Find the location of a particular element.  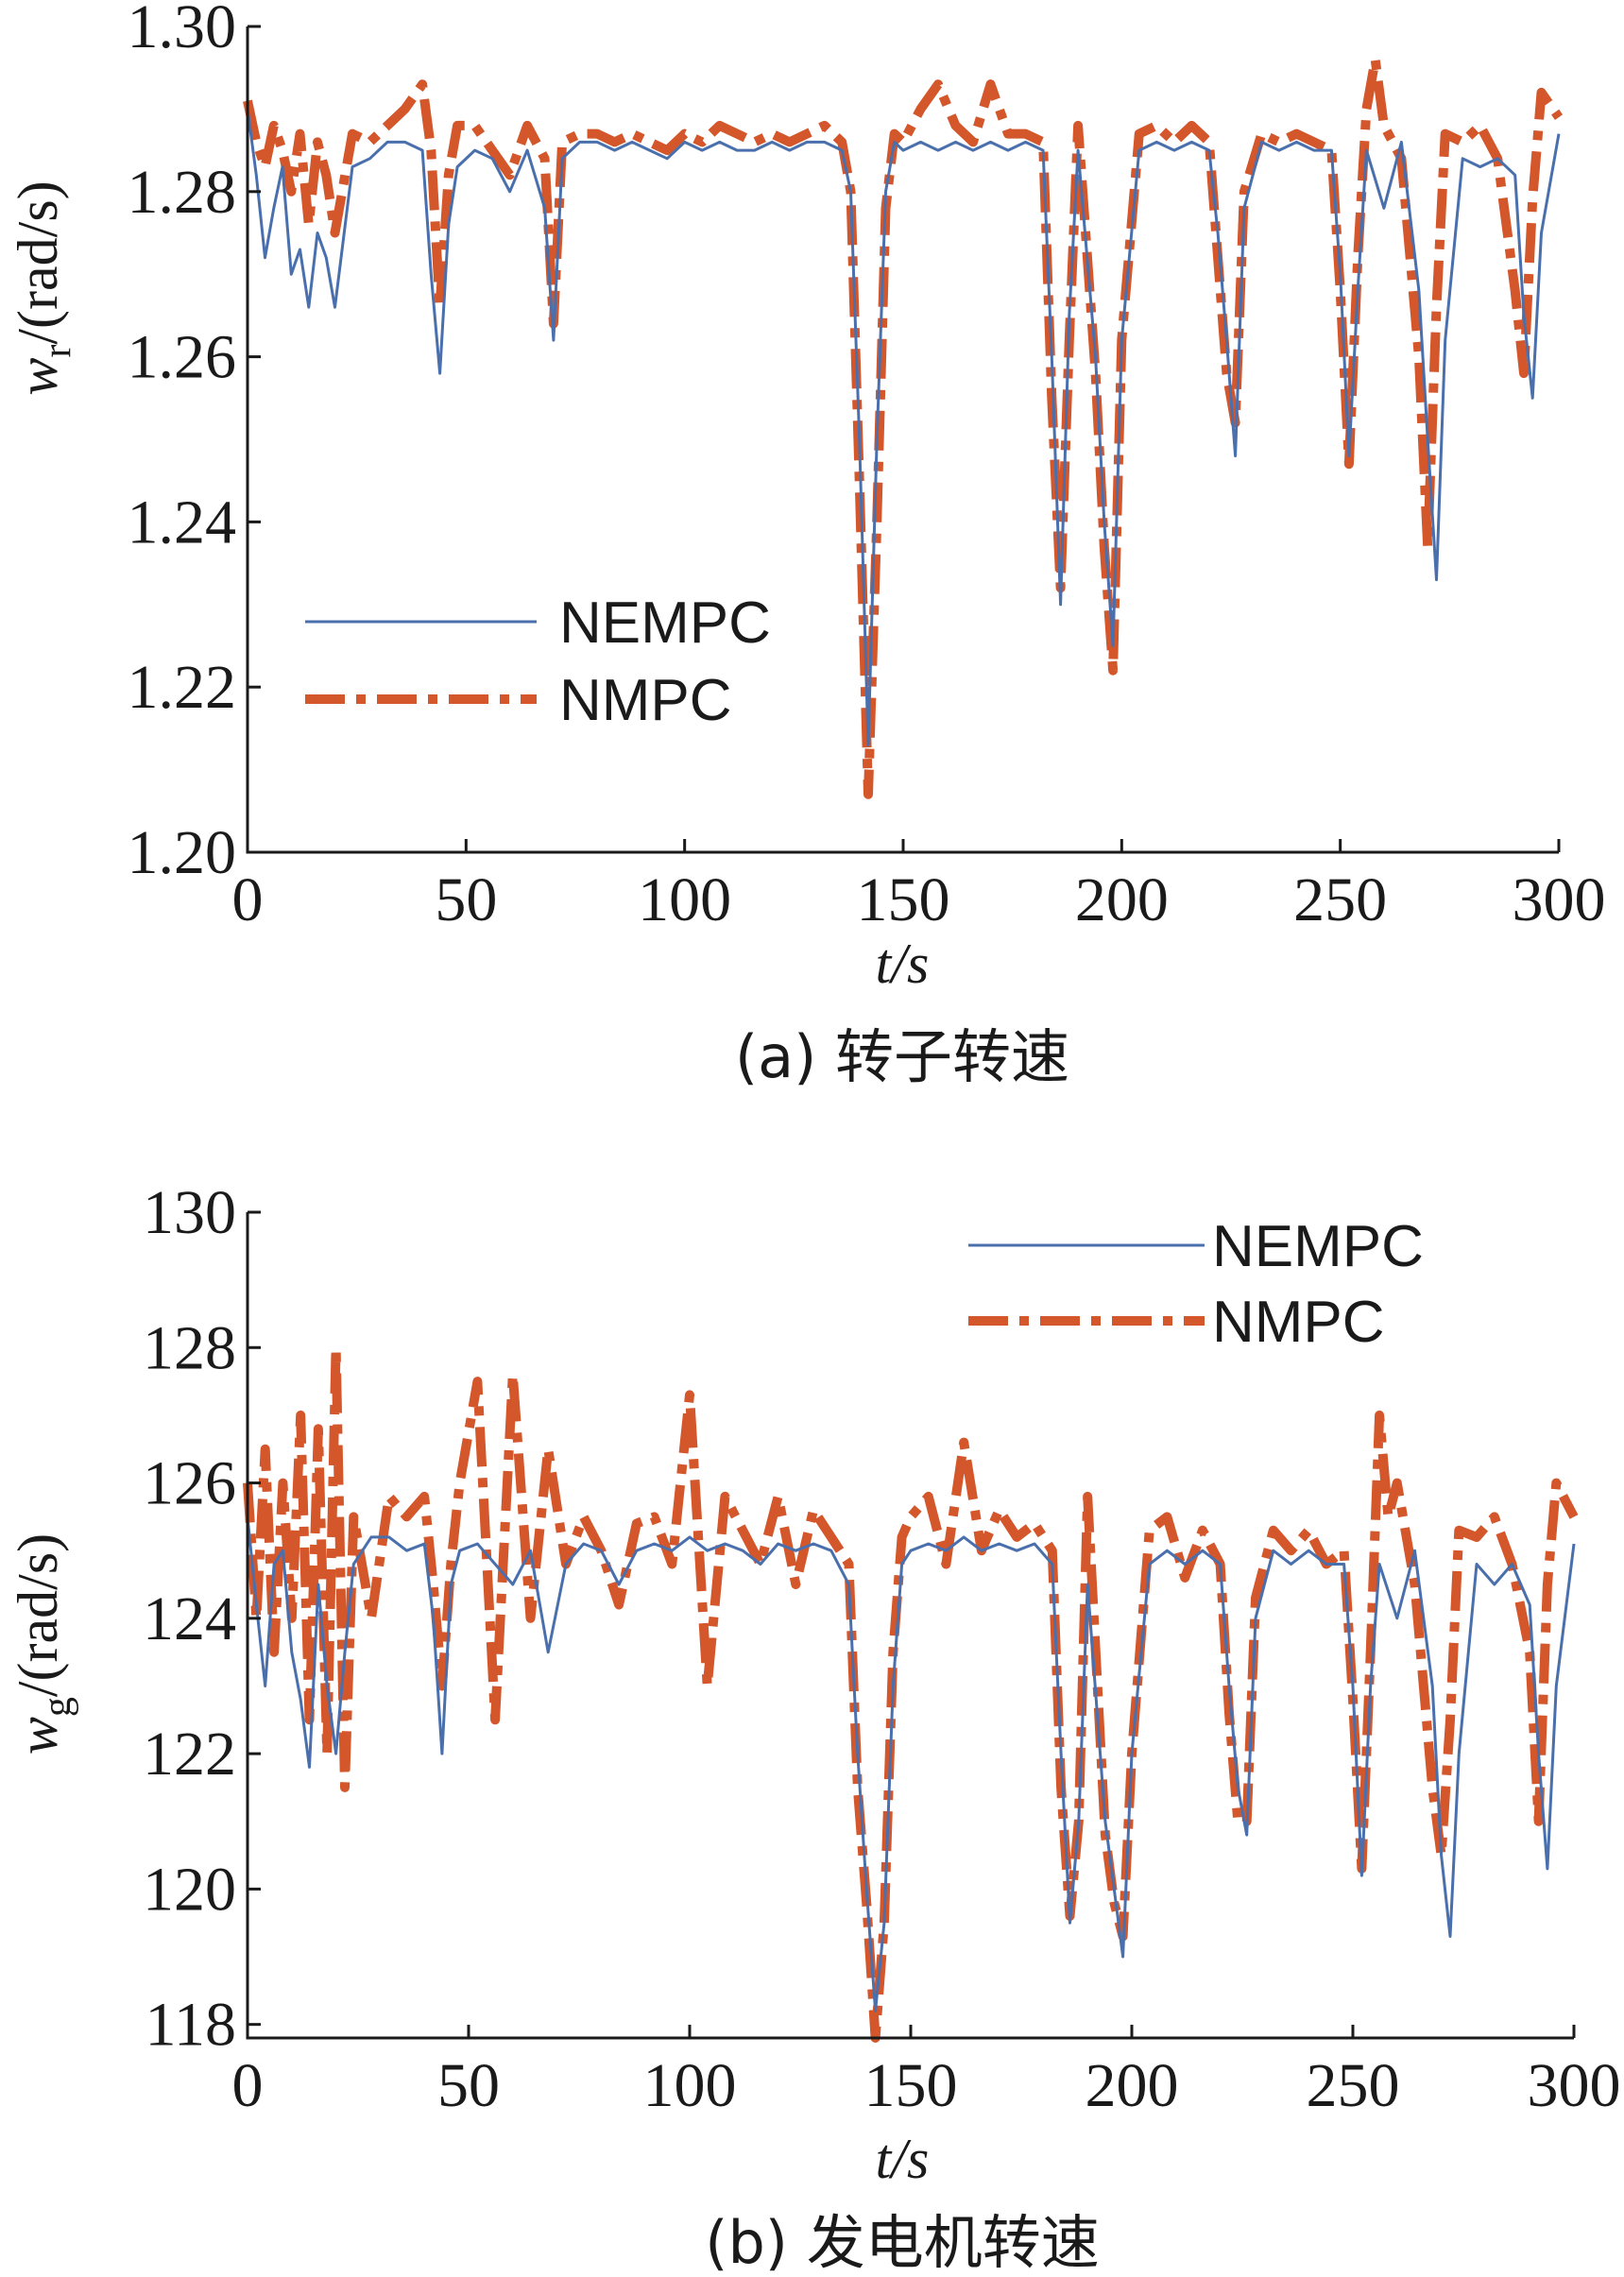

generator-speed-y-tick-label: 122 is located at coordinates (189, 1754).